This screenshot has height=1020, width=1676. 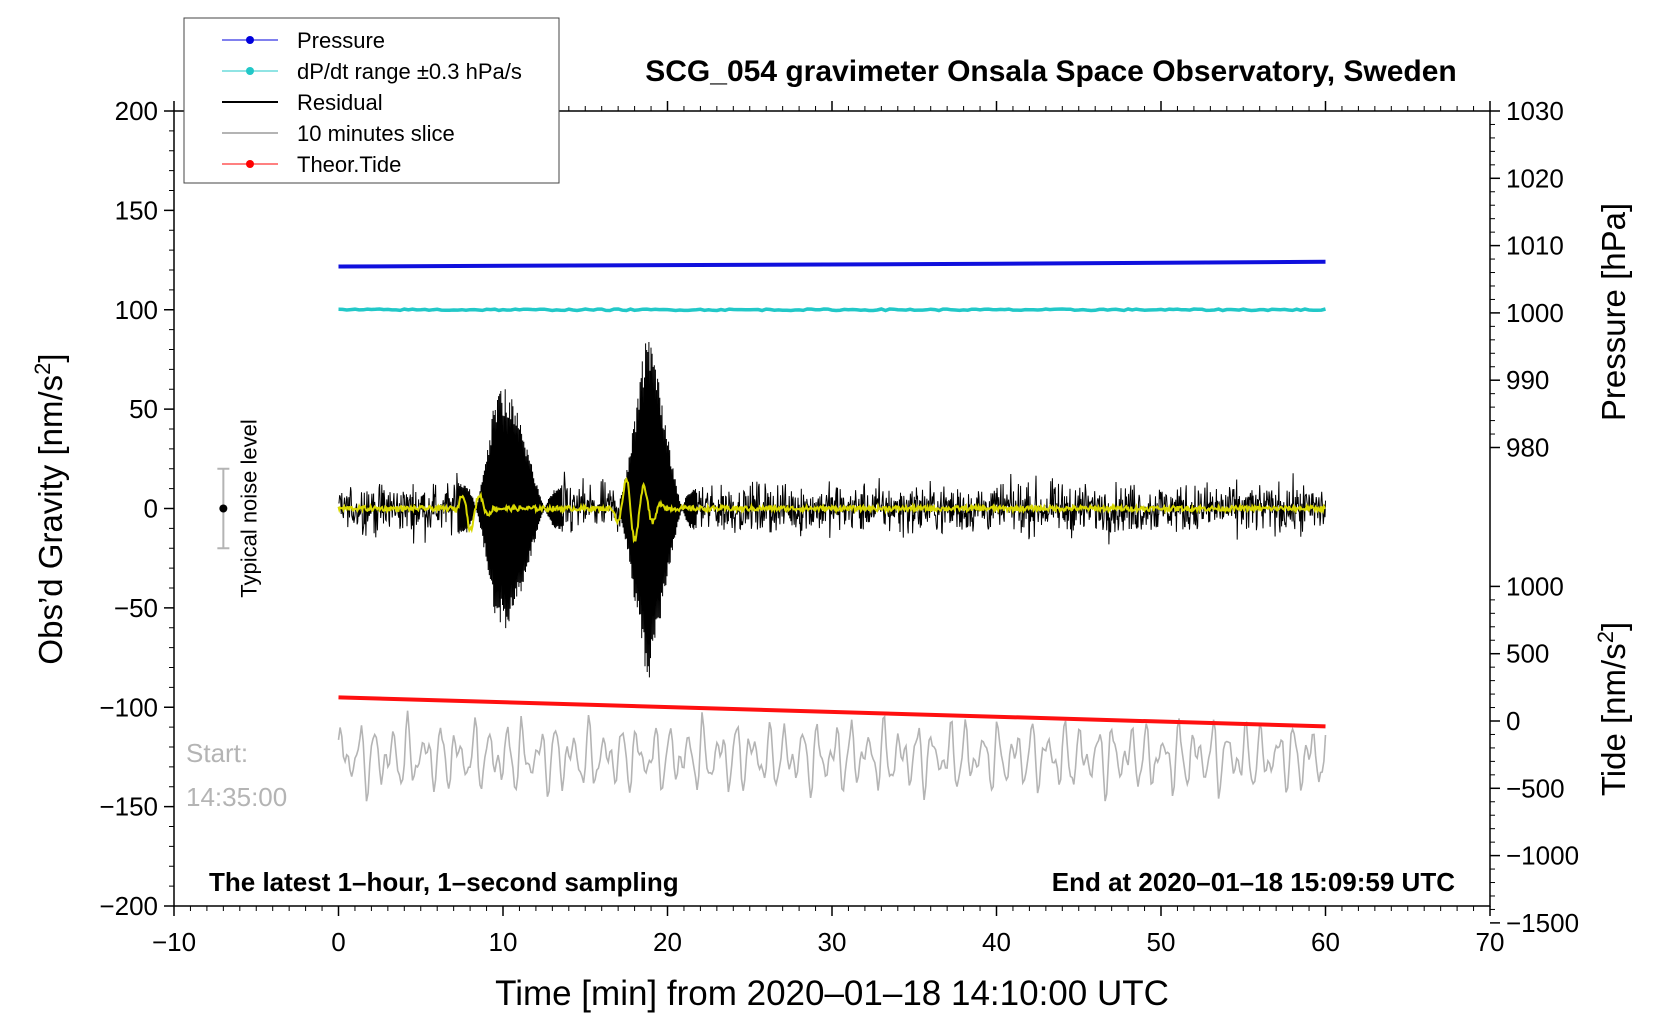 What do you see at coordinates (143, 409) in the screenshot?
I see `gravity-tick-label: 50` at bounding box center [143, 409].